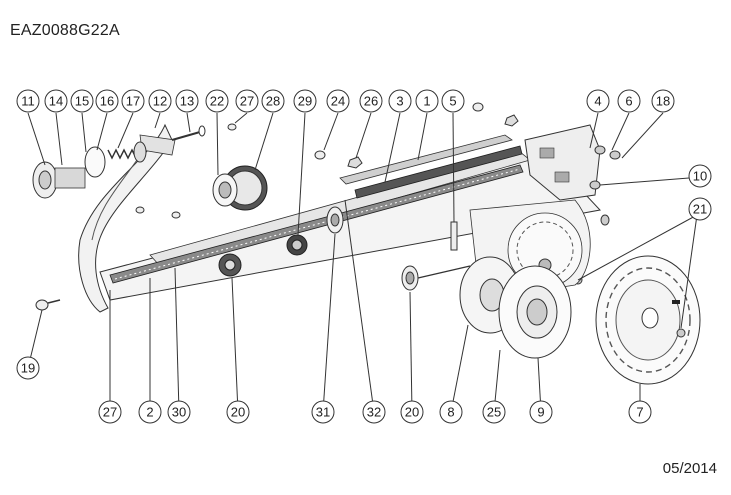  I want to click on svg-text: 22, so click(217, 101).